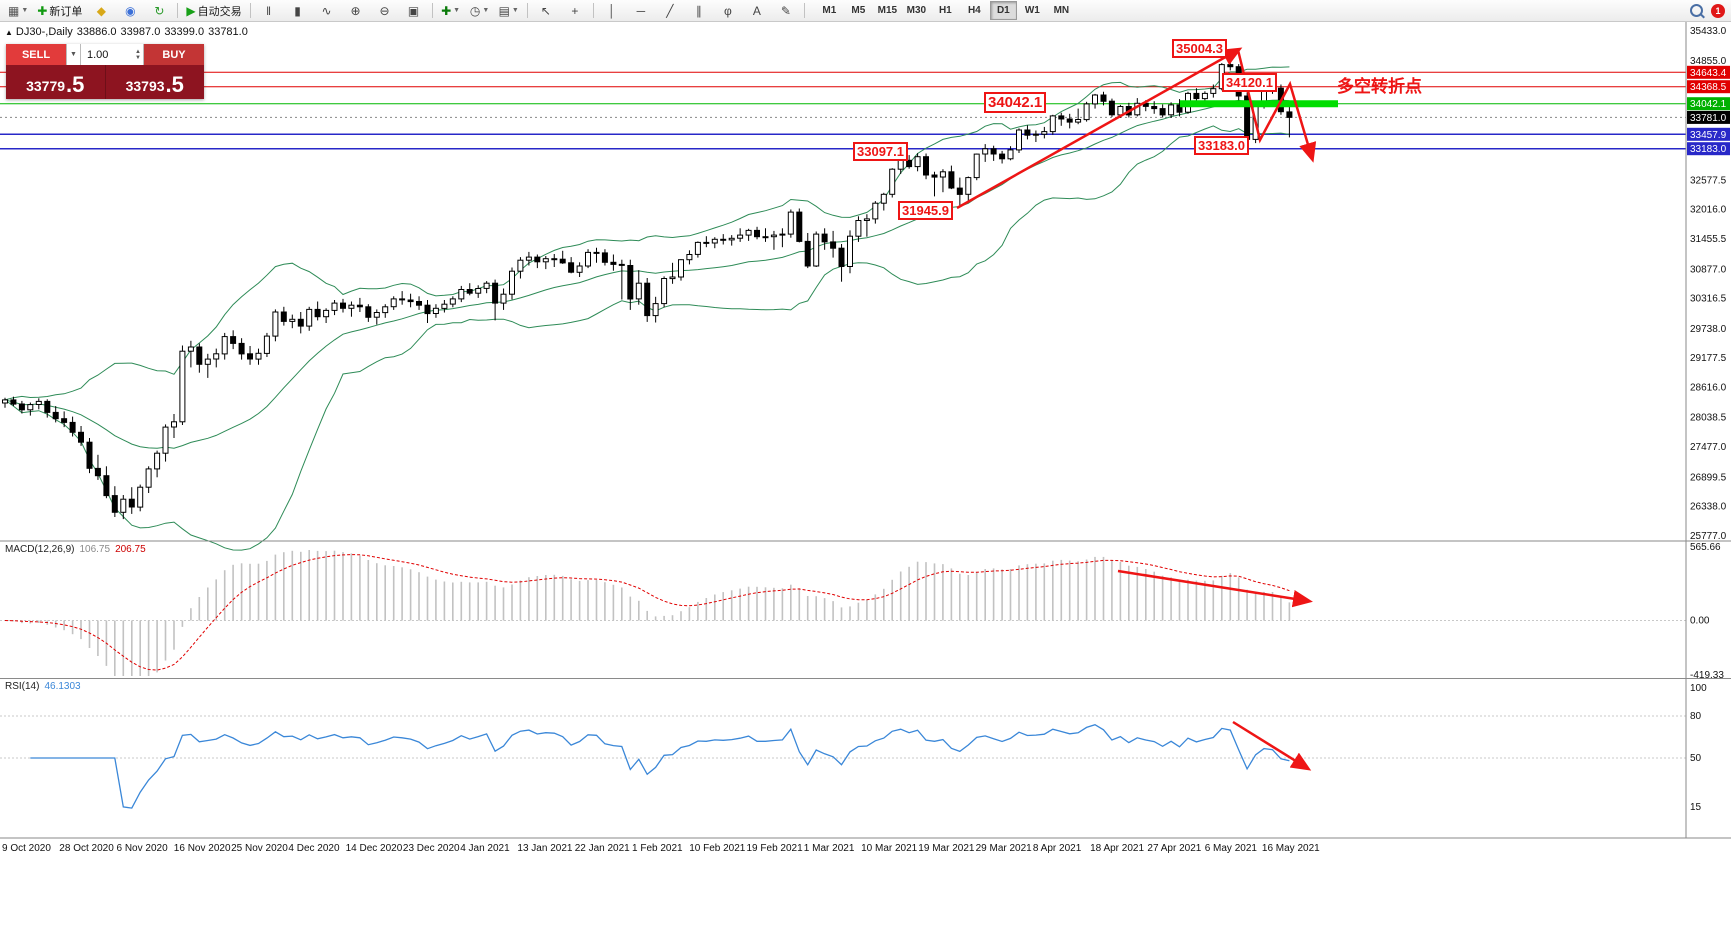  I want to click on periods-icon: ◷ ▼, so click(479, 10).